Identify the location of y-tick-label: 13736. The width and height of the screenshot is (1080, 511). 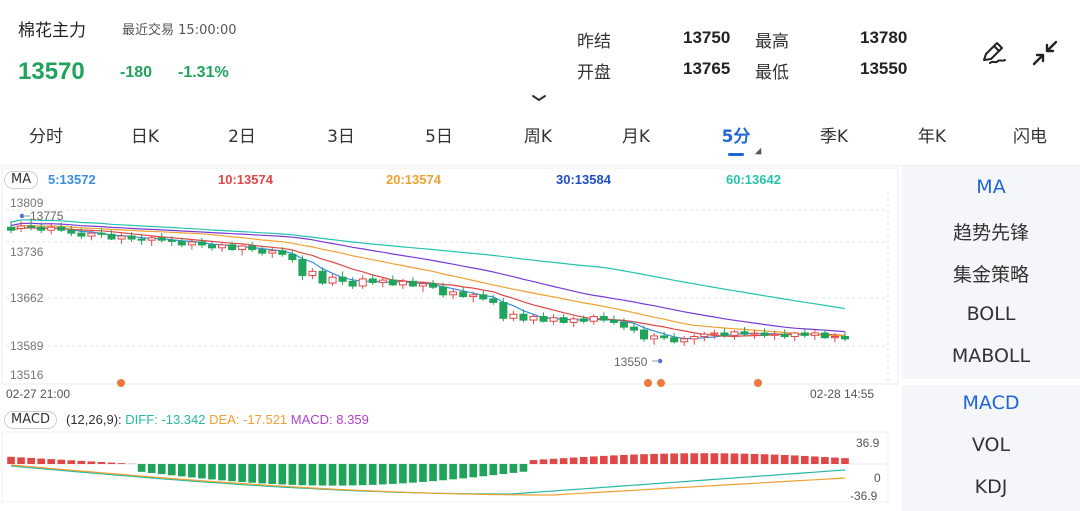
(27, 252).